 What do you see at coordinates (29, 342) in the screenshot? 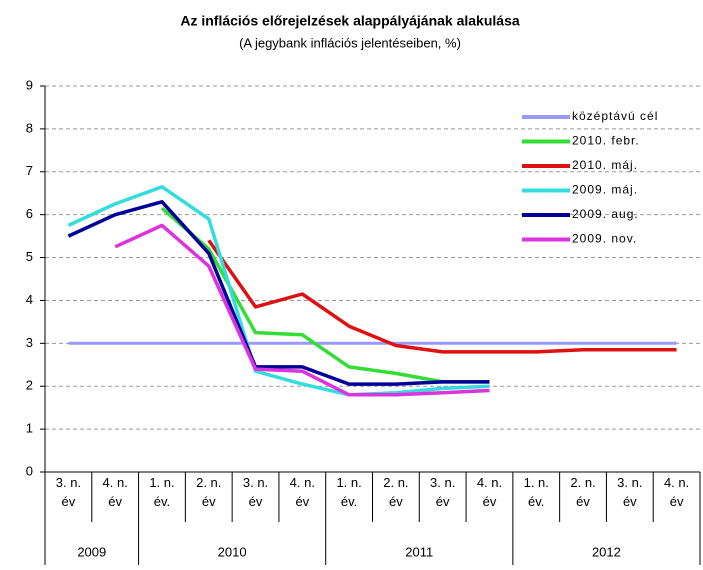
I see `y-tick-label: 3` at bounding box center [29, 342].